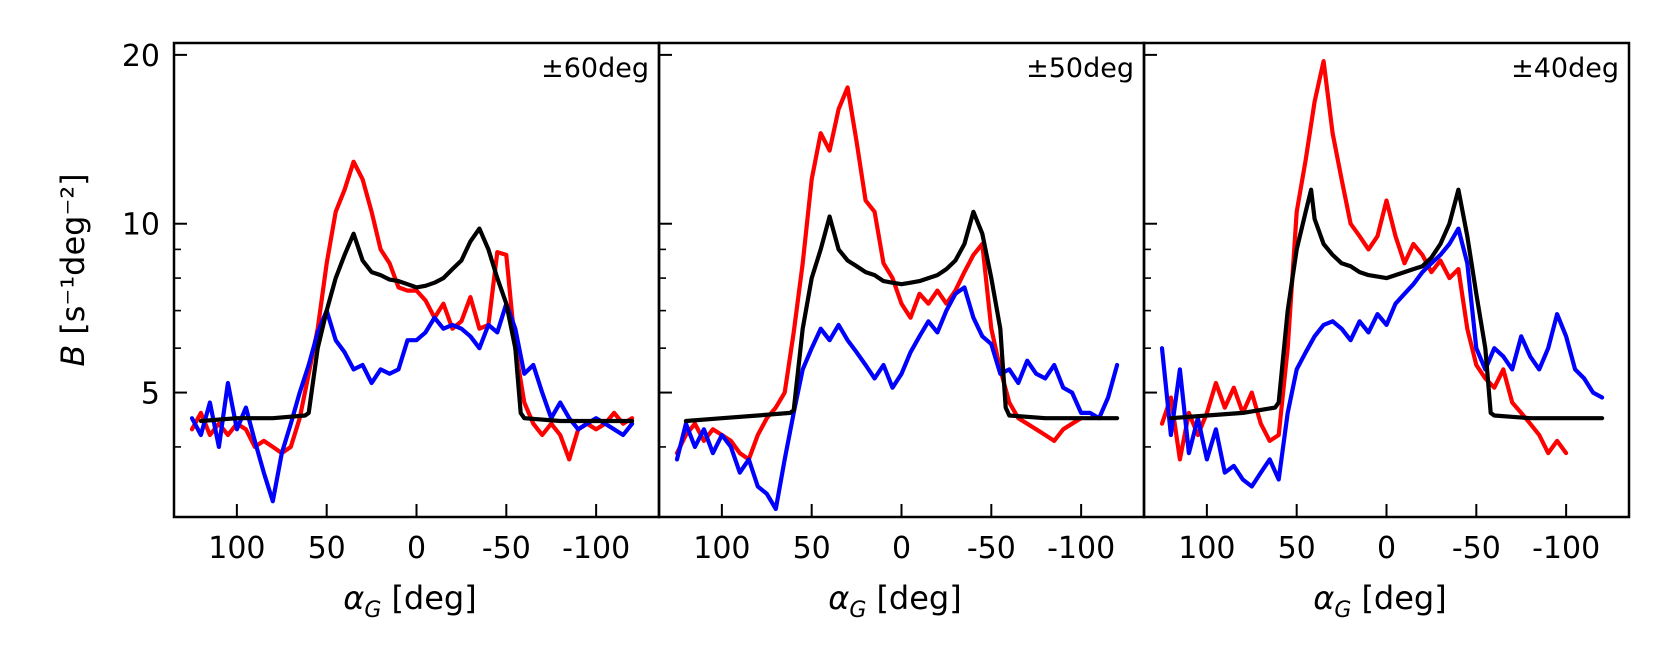 Image resolution: width=1662 pixels, height=670 pixels. I want to click on y-axis-title-var: B, so click(73, 356).